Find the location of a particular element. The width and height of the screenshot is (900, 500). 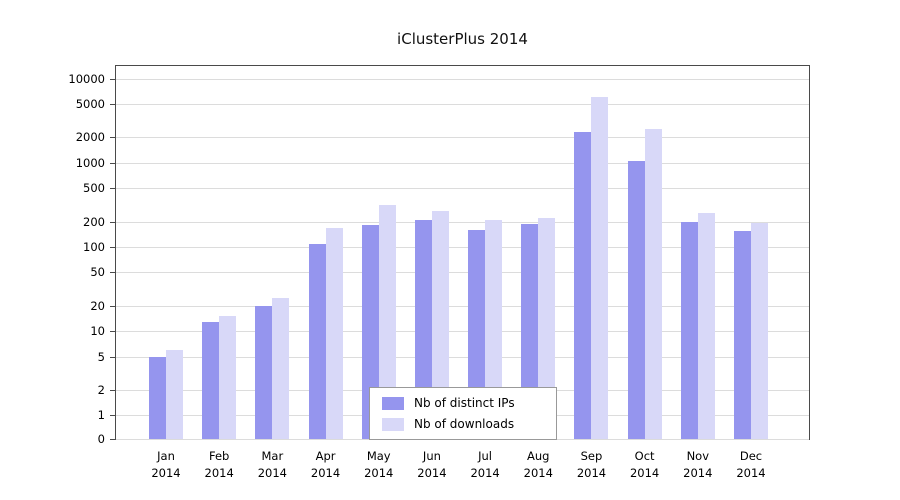

y-tick-label-2: 2 is located at coordinates (101, 390).